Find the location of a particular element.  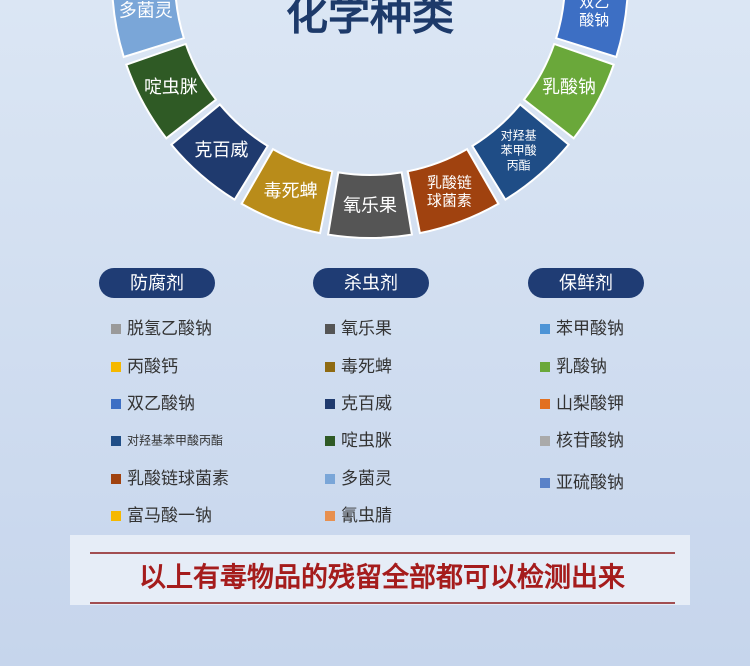

item-label: 脱氢乙酸钠 is located at coordinates (169, 329).